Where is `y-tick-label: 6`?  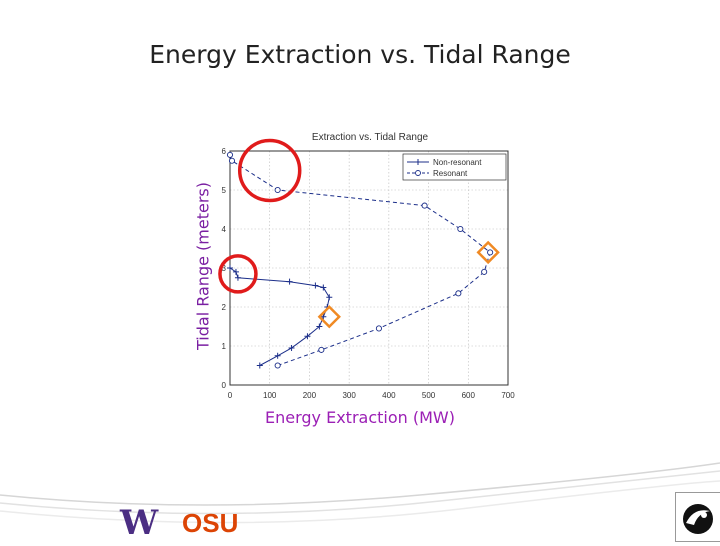 y-tick-label: 6 is located at coordinates (224, 151).